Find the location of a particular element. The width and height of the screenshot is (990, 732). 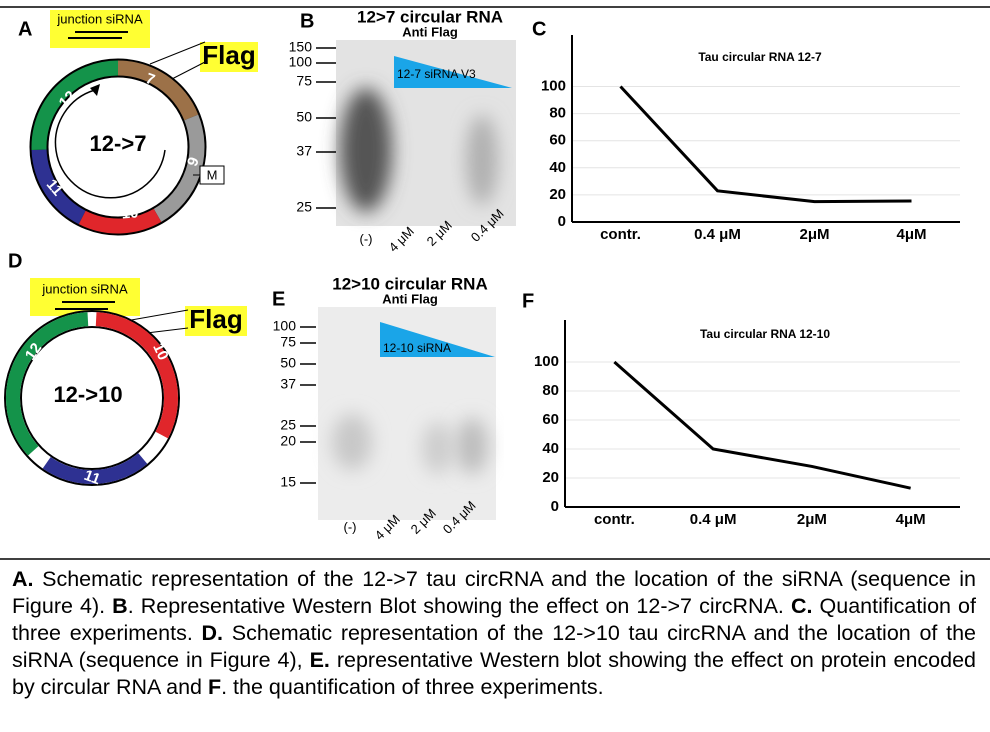

gradient-label: 12-7 siRNA V3 is located at coordinates (436, 74).